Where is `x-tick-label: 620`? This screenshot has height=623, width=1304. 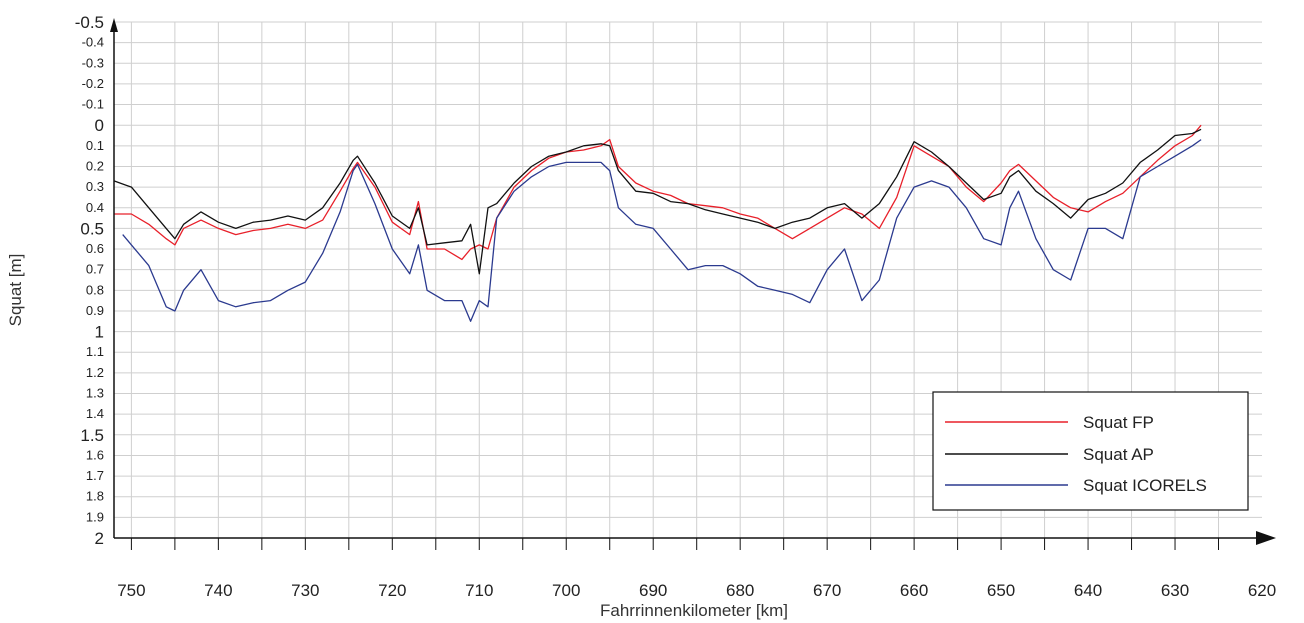
x-tick-label: 620 is located at coordinates (1262, 590).